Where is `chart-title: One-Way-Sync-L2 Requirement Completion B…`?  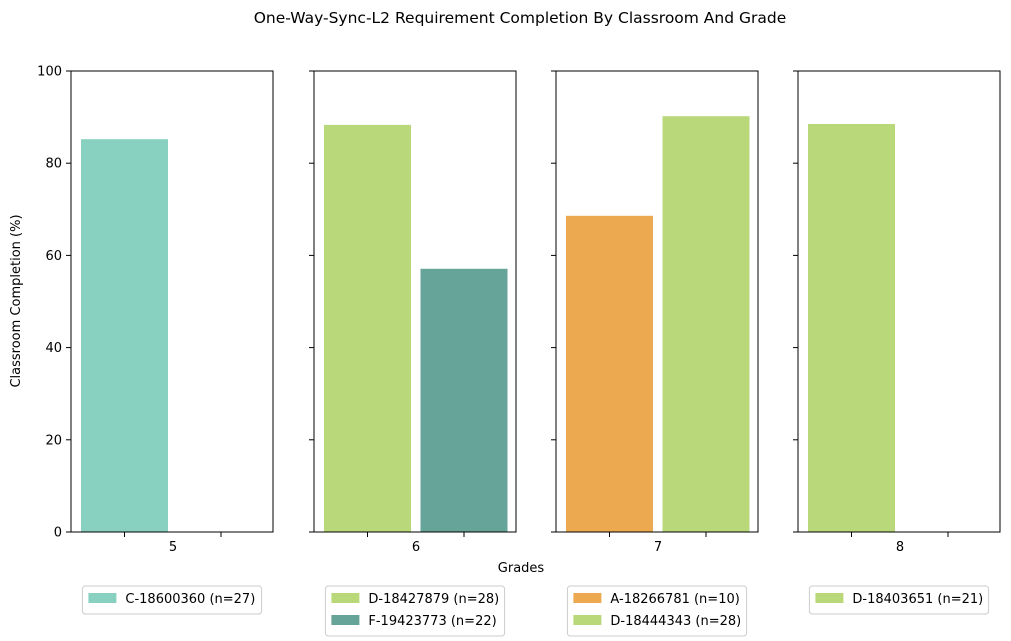 chart-title: One-Way-Sync-L2 Requirement Completion B… is located at coordinates (520, 18).